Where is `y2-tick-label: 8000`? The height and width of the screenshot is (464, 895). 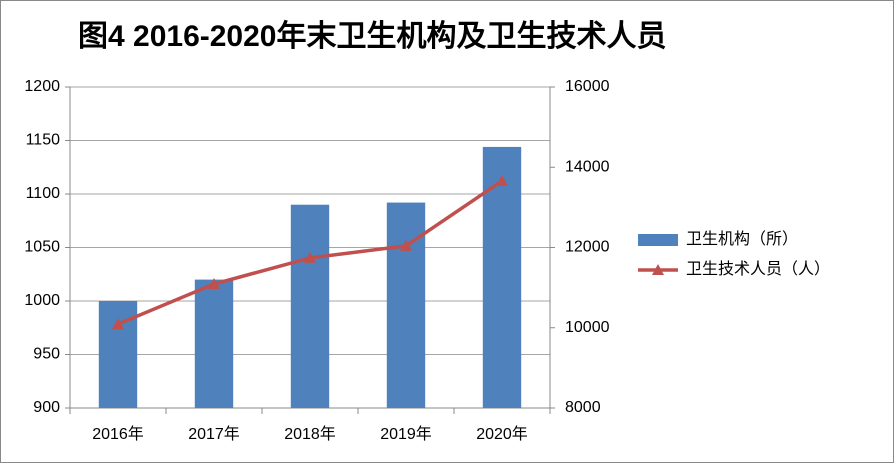 y2-tick-label: 8000 is located at coordinates (583, 407).